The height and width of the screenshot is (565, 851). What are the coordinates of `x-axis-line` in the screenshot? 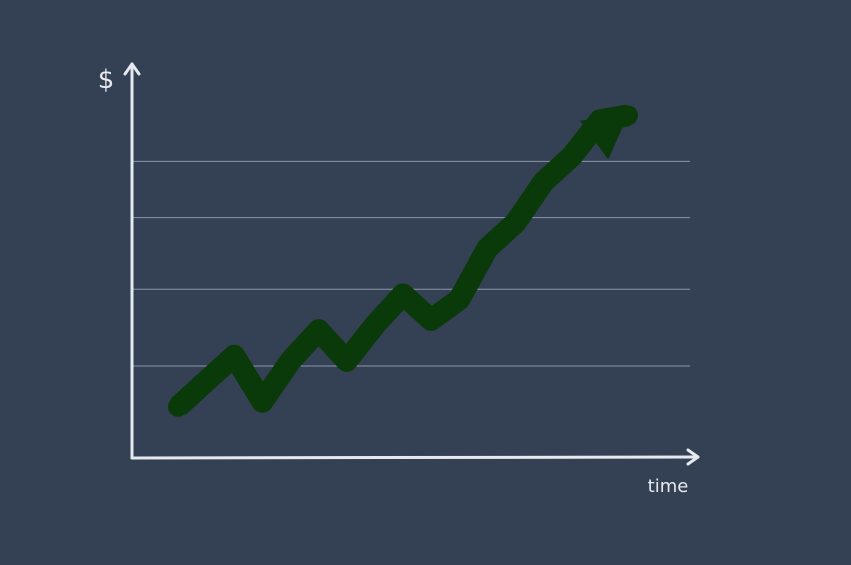 It's located at (415, 457).